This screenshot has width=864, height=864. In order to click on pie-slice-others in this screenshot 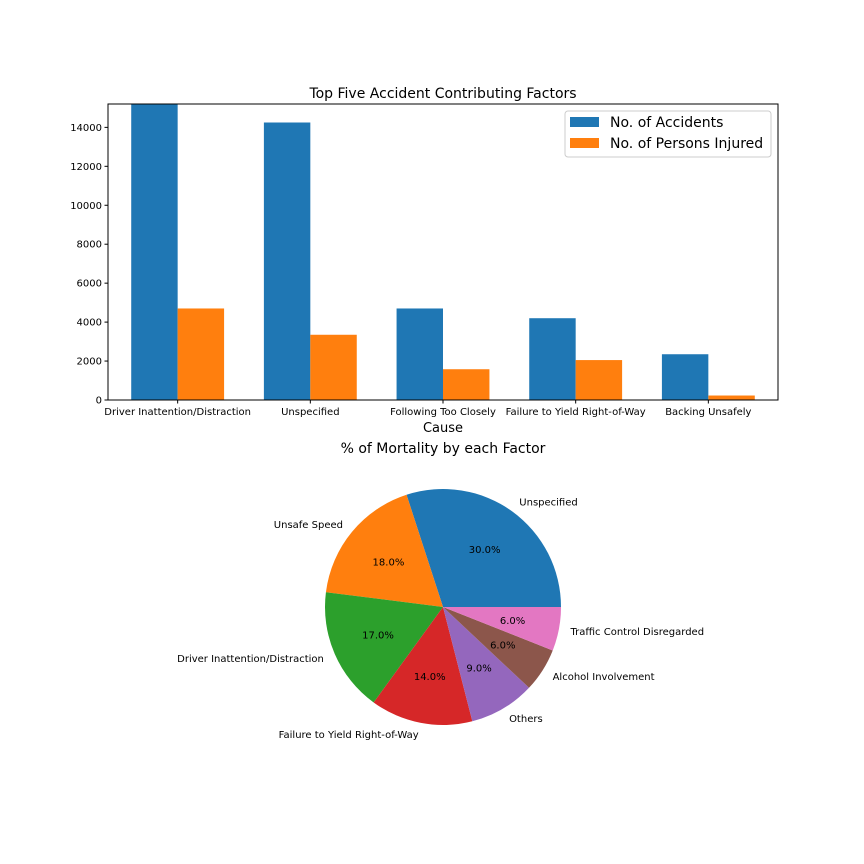, I will do `click(486, 664)`.